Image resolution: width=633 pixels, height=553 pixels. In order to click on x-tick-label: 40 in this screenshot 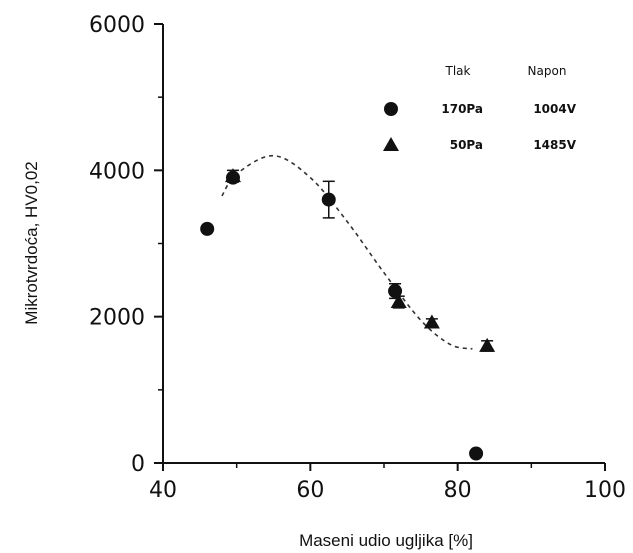, I will do `click(163, 490)`.